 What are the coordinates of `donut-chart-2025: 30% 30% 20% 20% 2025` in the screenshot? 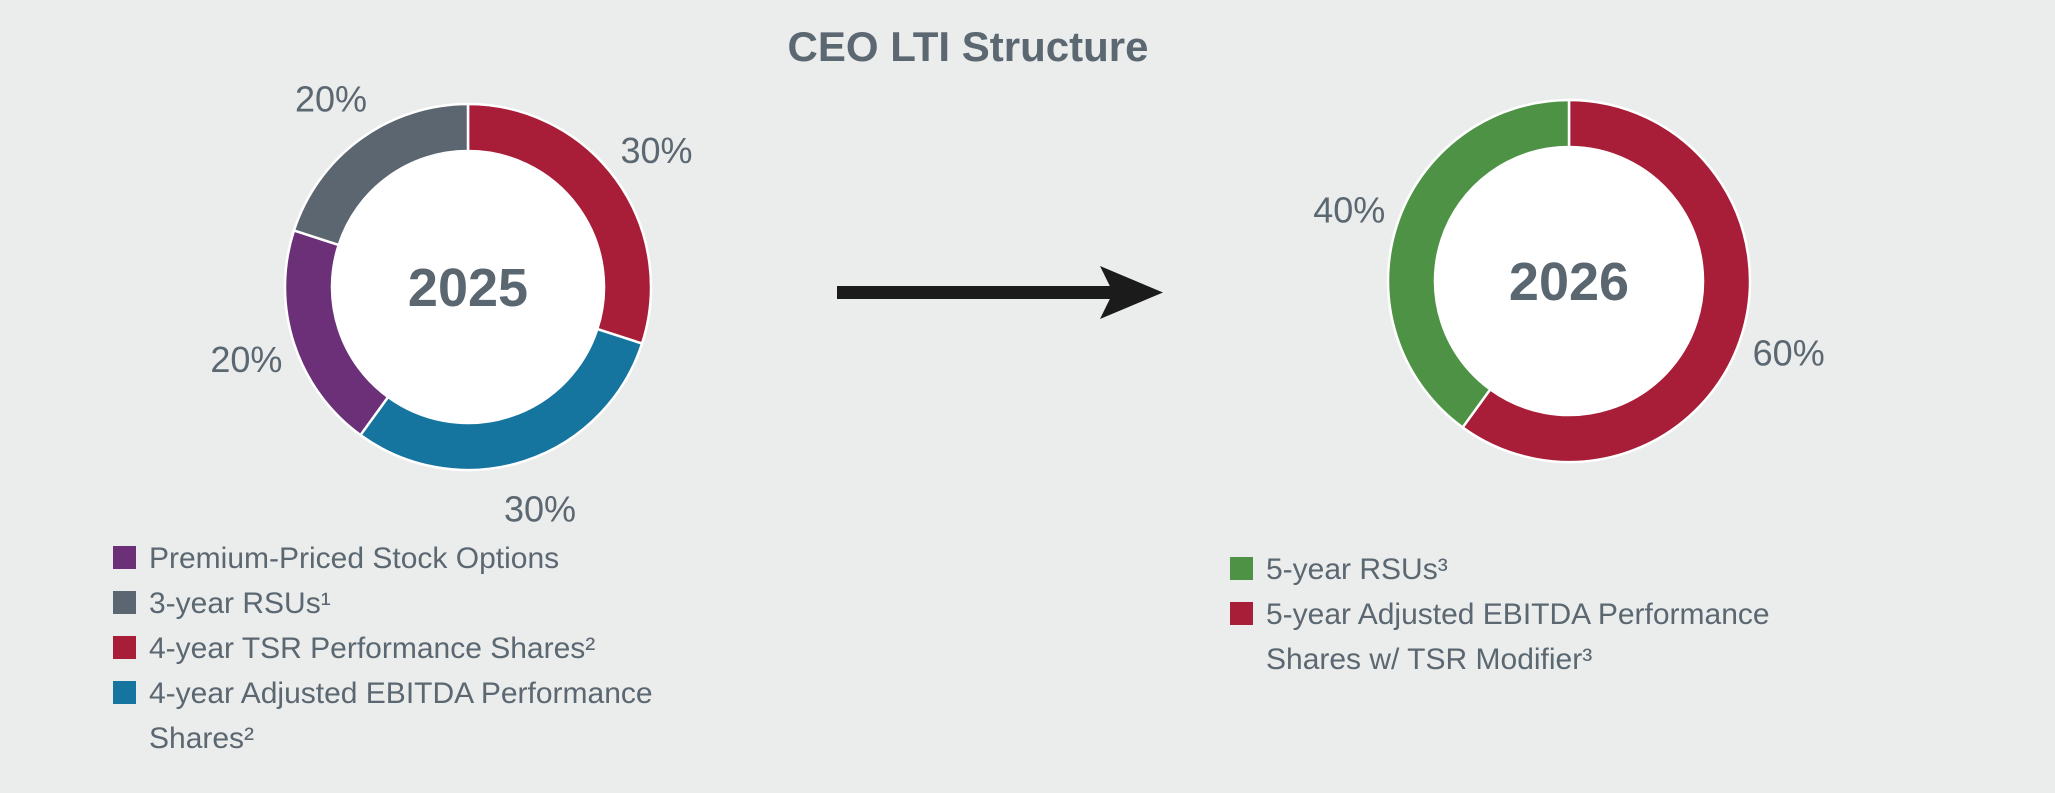 It's located at (451, 303).